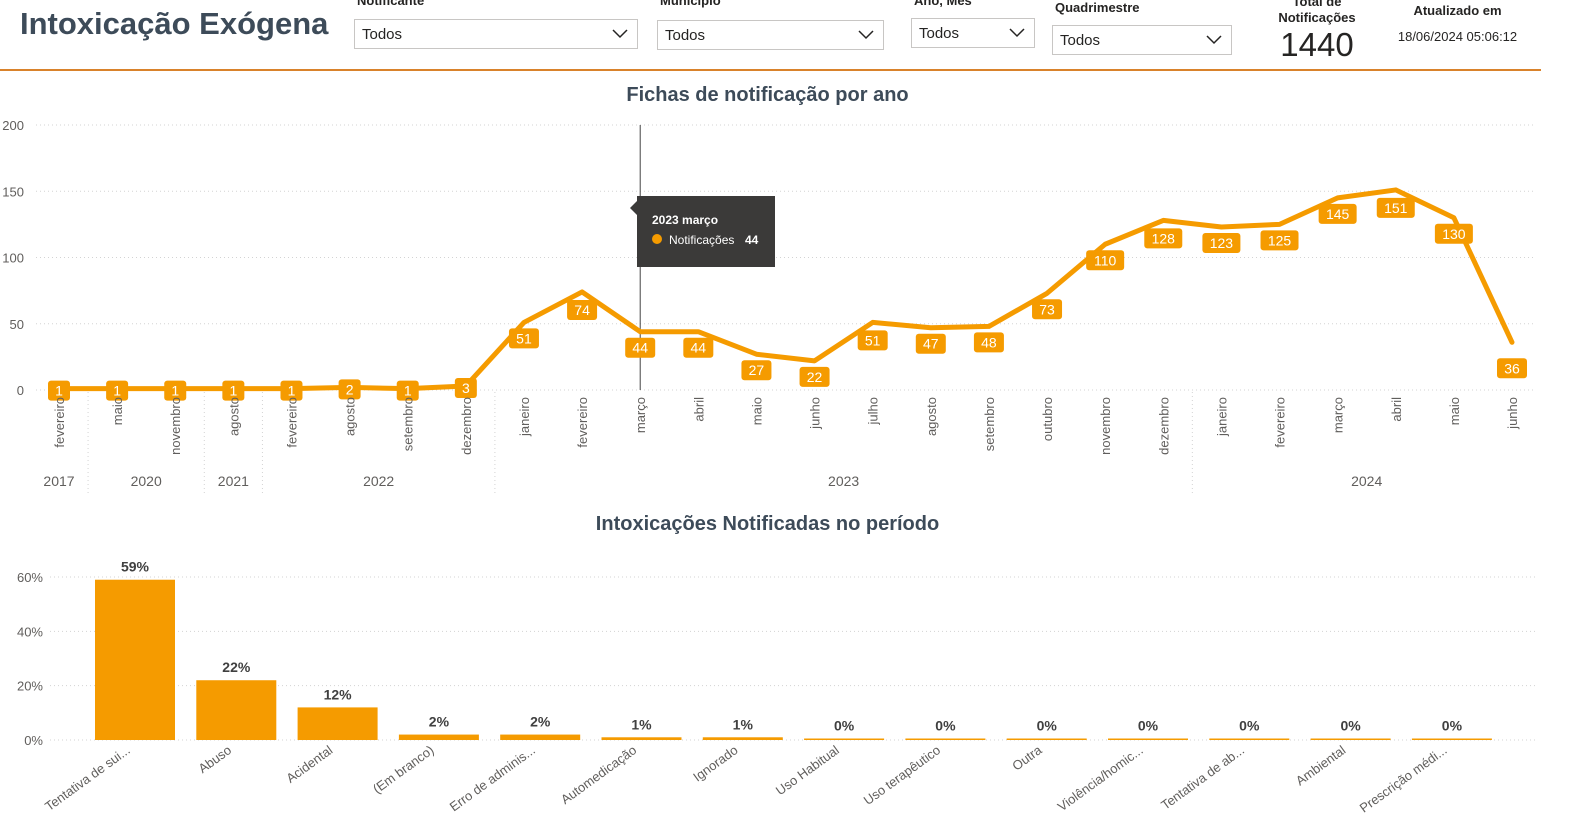  I want to click on x-category-label: Outra, so click(1027, 758).